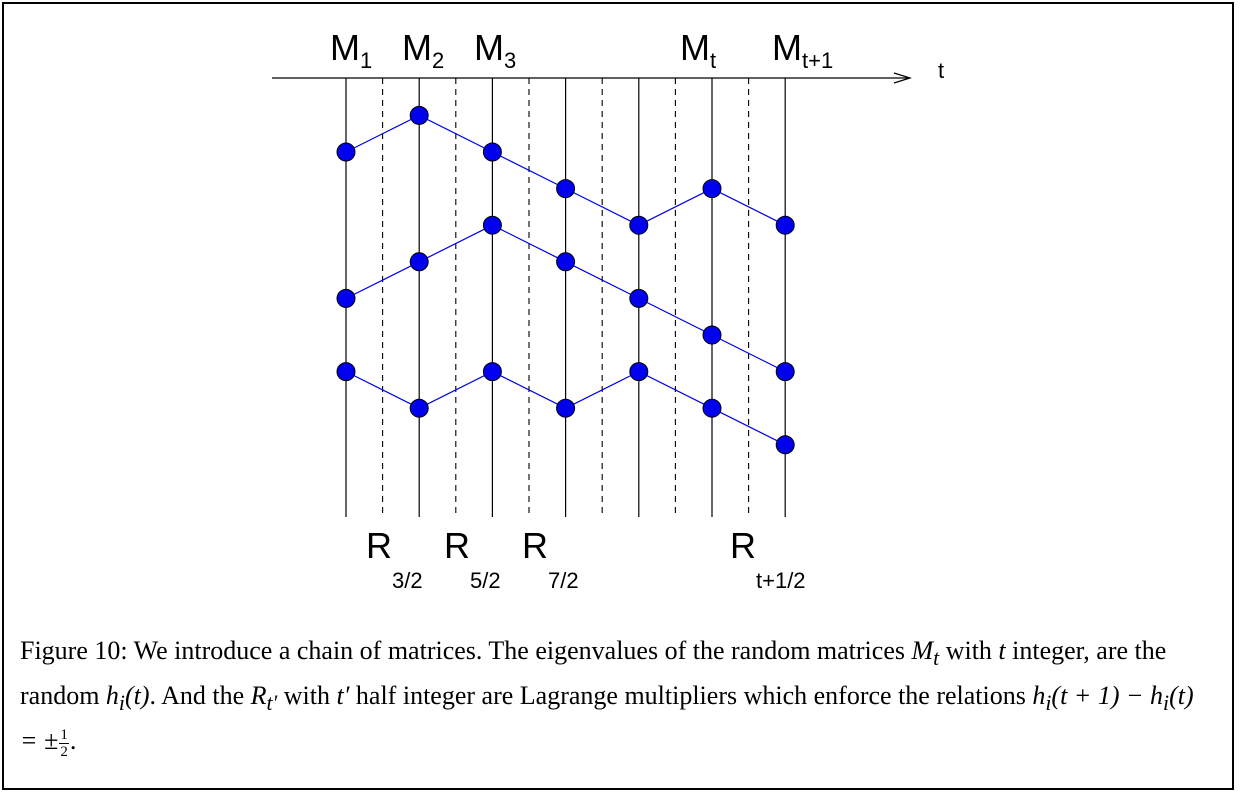  I want to click on math-h-sub: i, so click(121, 703).